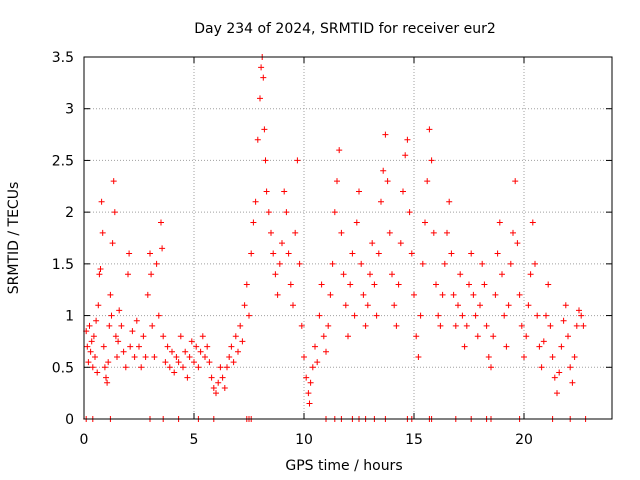 This screenshot has height=480, width=640. What do you see at coordinates (343, 466) in the screenshot?
I see `x-axis-label: GPS time / hours` at bounding box center [343, 466].